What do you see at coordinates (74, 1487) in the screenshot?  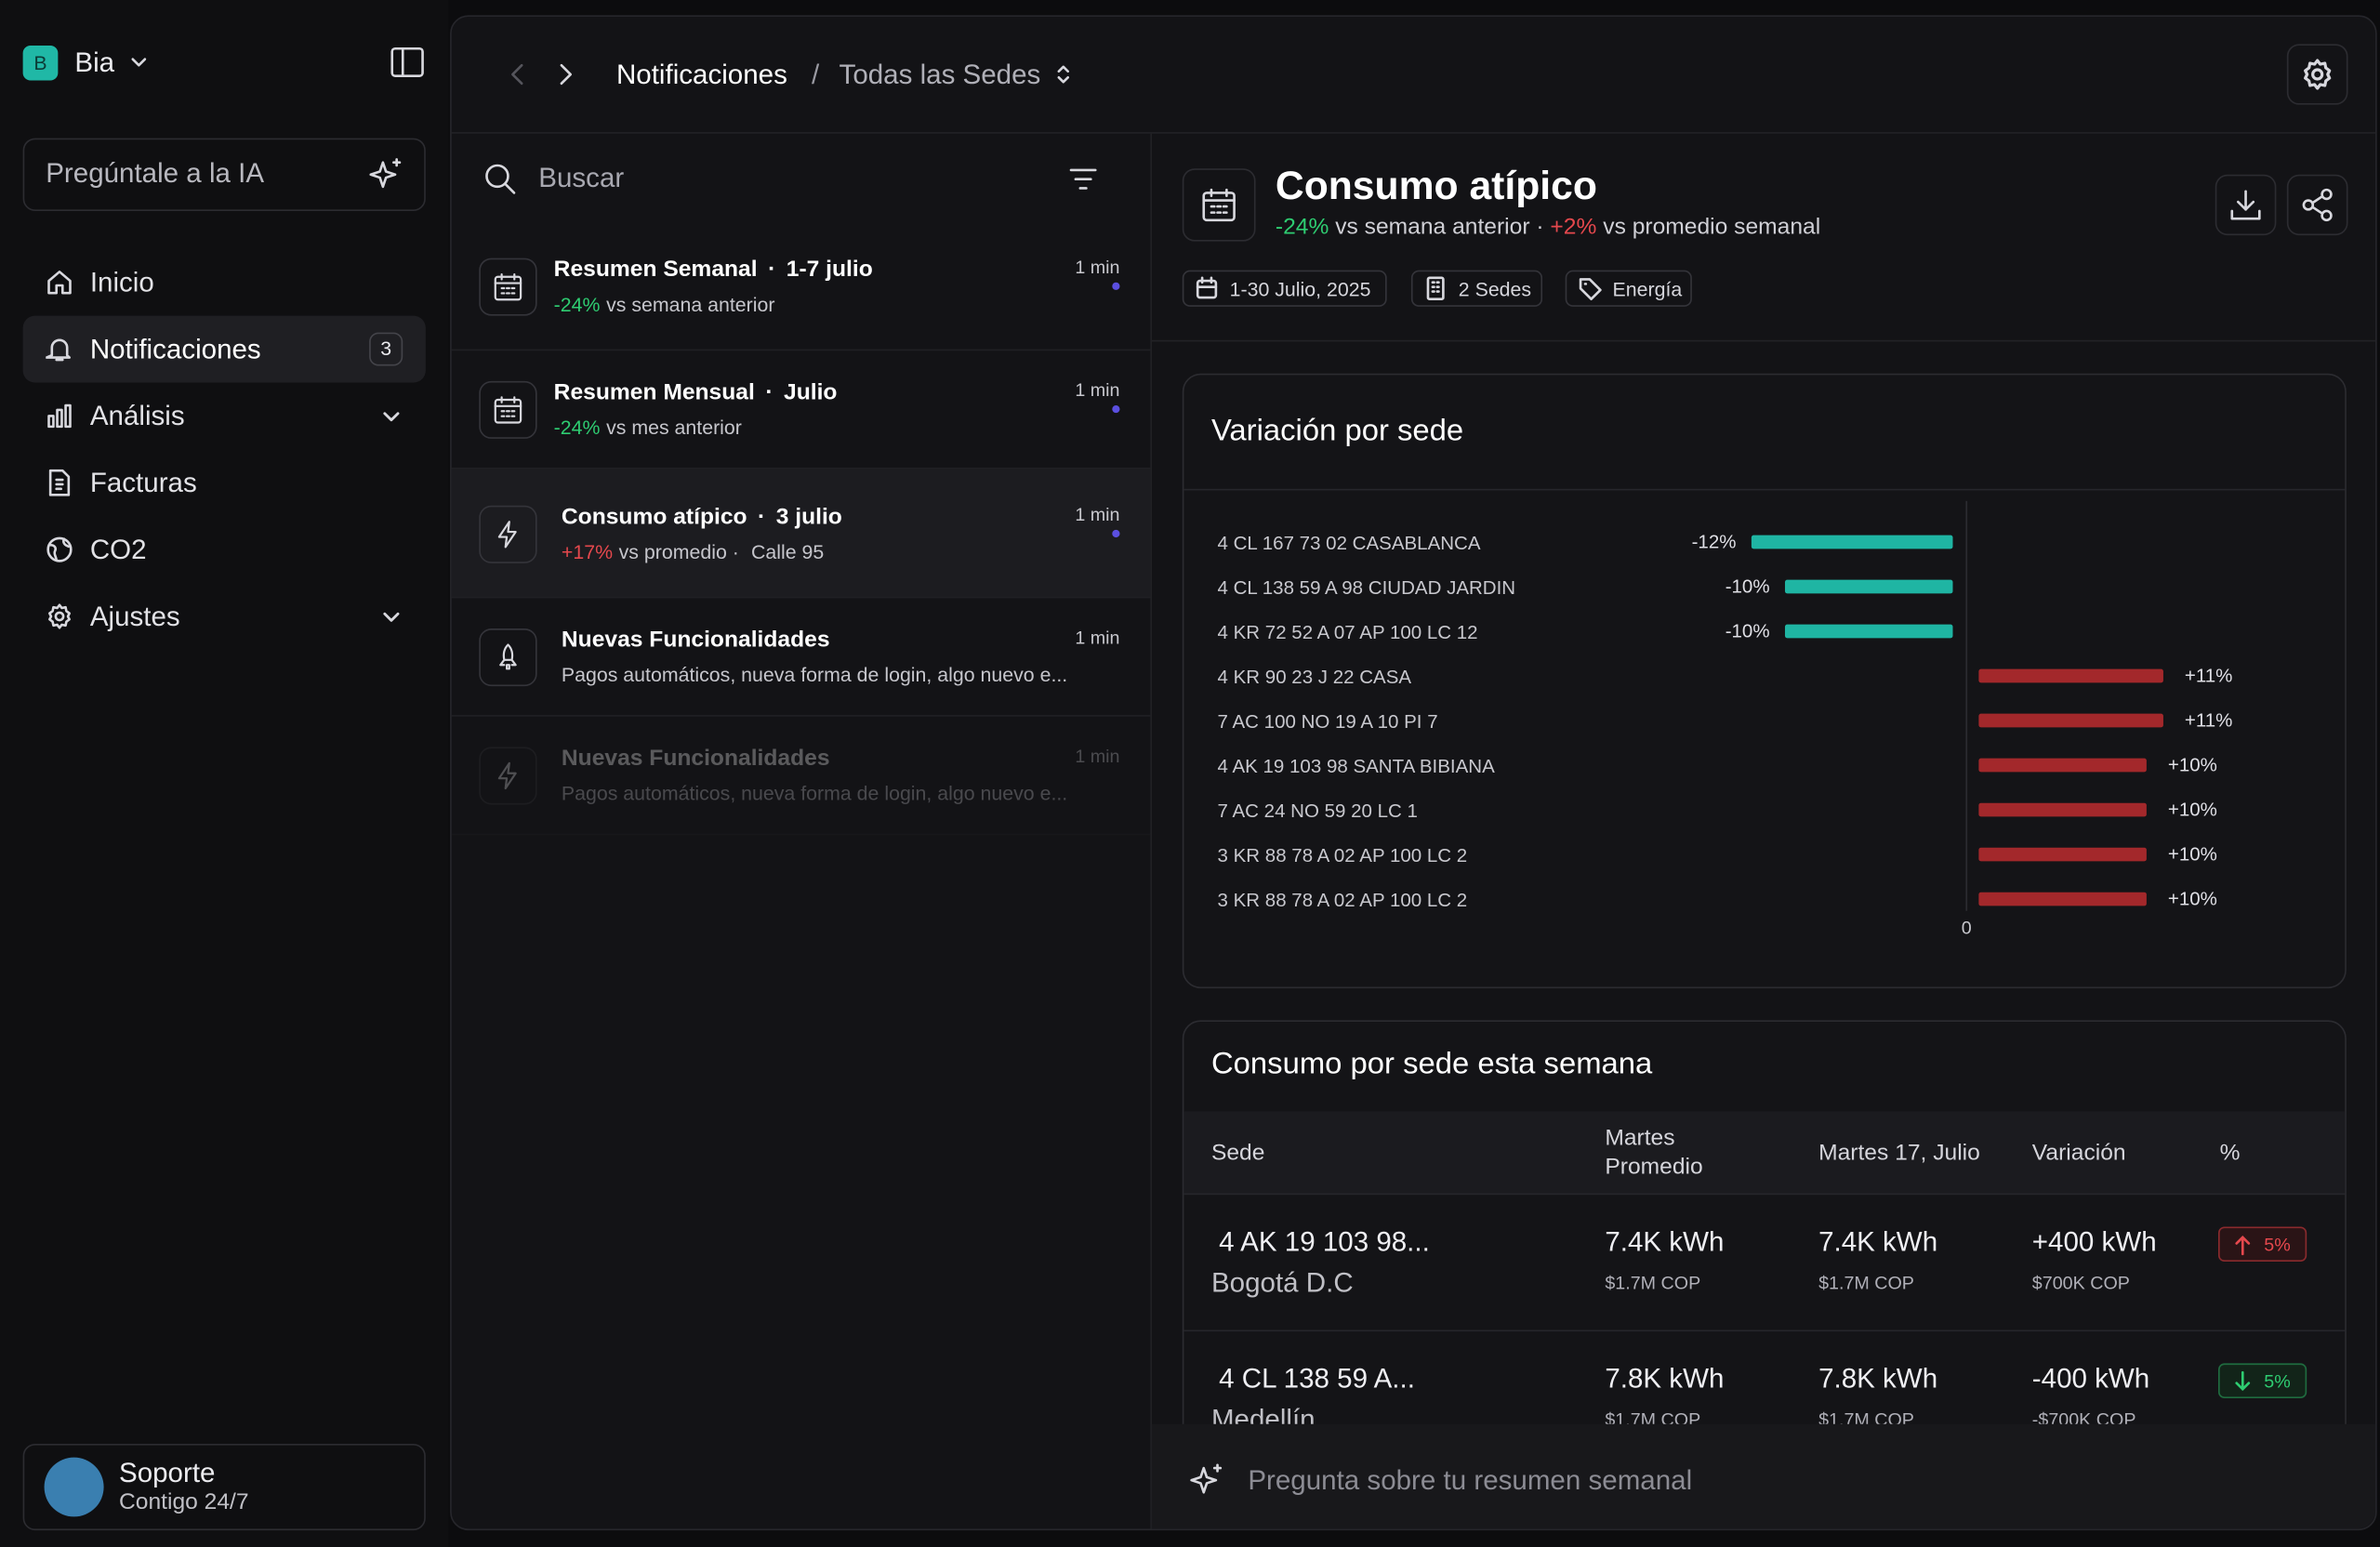 I see `support-avatar` at bounding box center [74, 1487].